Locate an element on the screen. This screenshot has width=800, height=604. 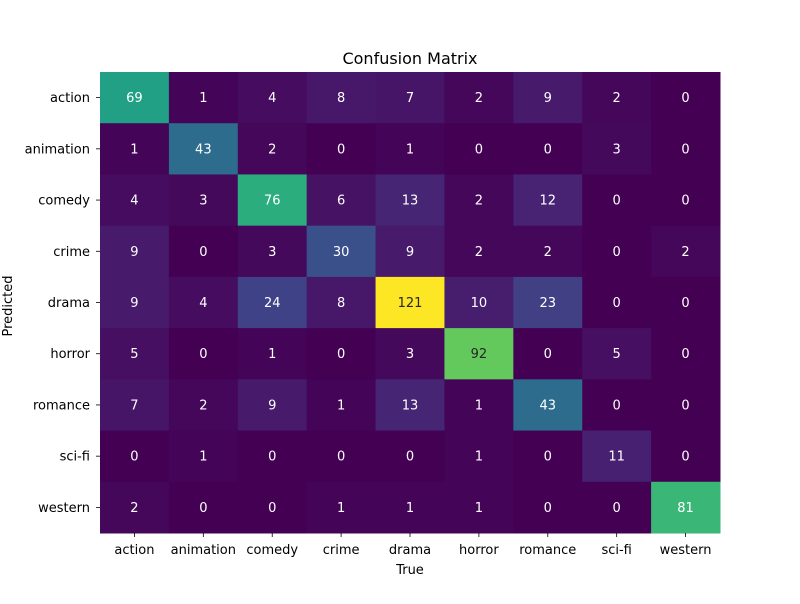
cell-value-label: 13 is located at coordinates (410, 201).